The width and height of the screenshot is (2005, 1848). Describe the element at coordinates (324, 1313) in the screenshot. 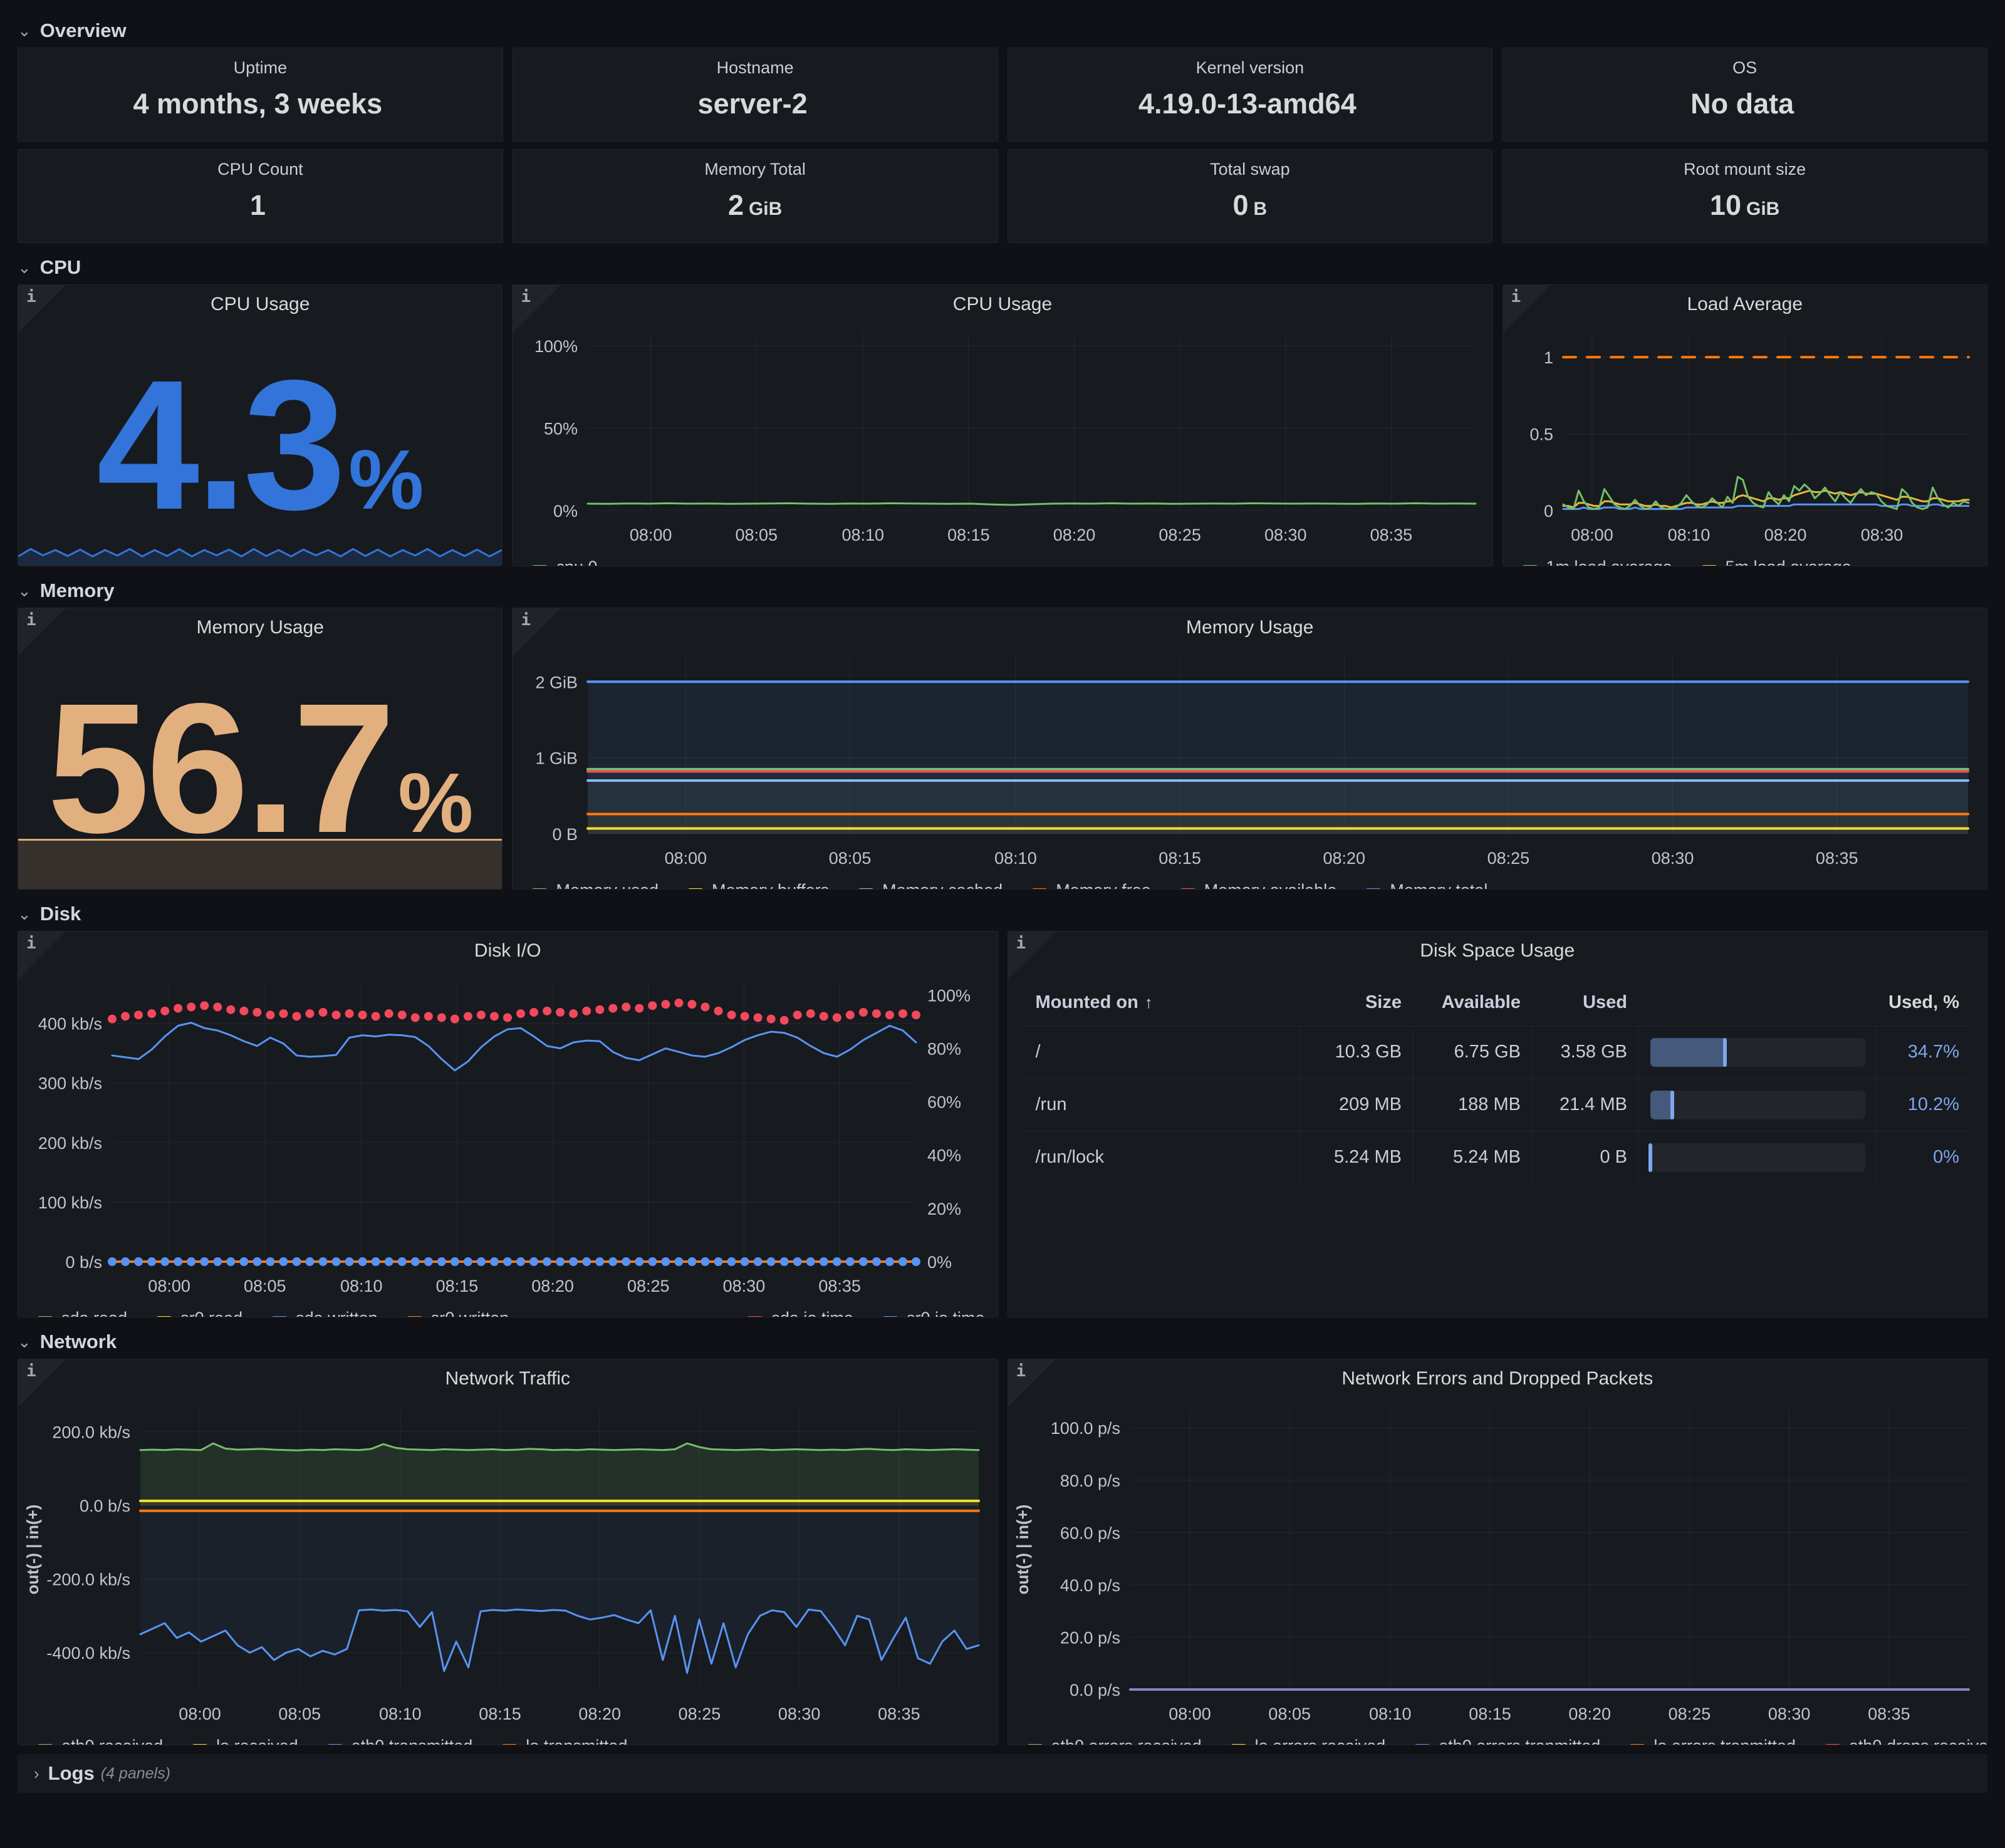

I see `legend-item: sda written` at that location.